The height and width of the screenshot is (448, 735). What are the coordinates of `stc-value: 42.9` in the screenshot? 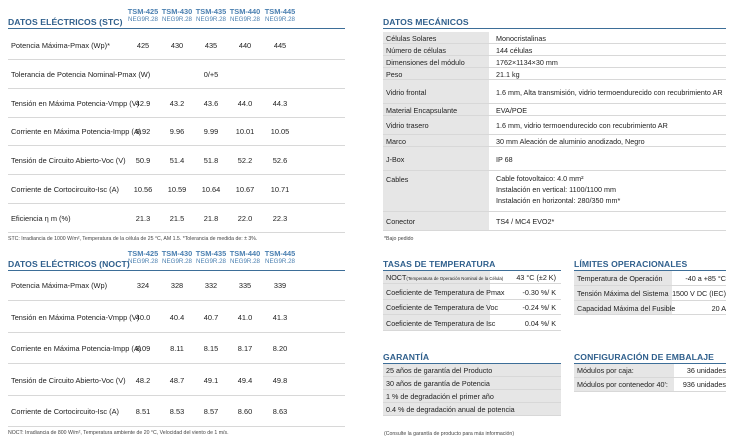 It's located at (143, 103).